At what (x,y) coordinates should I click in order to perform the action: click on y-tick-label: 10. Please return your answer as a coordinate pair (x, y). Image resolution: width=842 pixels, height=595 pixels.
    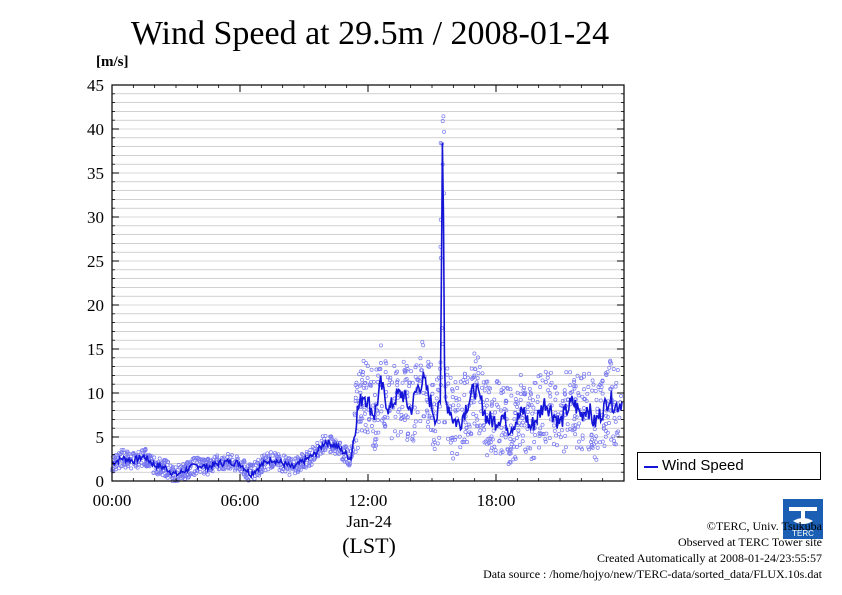
    Looking at the image, I should click on (95, 393).